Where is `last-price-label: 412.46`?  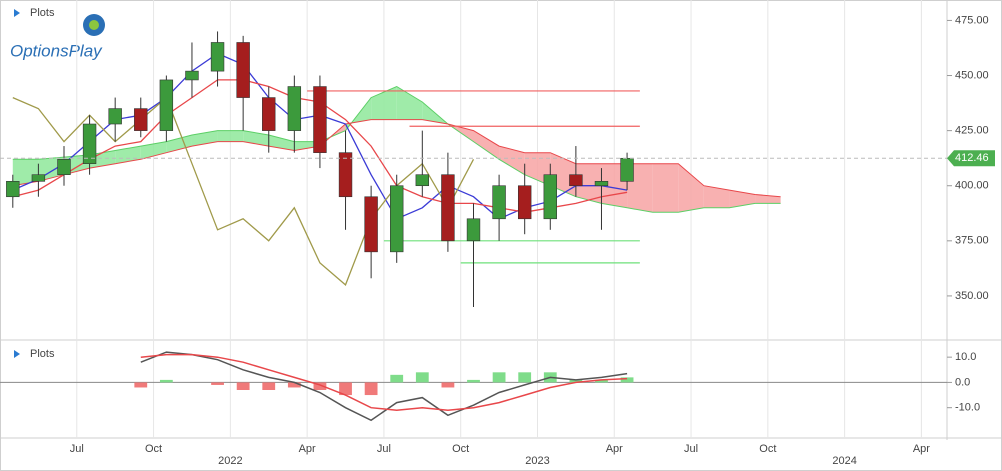 last-price-label: 412.46 is located at coordinates (972, 158).